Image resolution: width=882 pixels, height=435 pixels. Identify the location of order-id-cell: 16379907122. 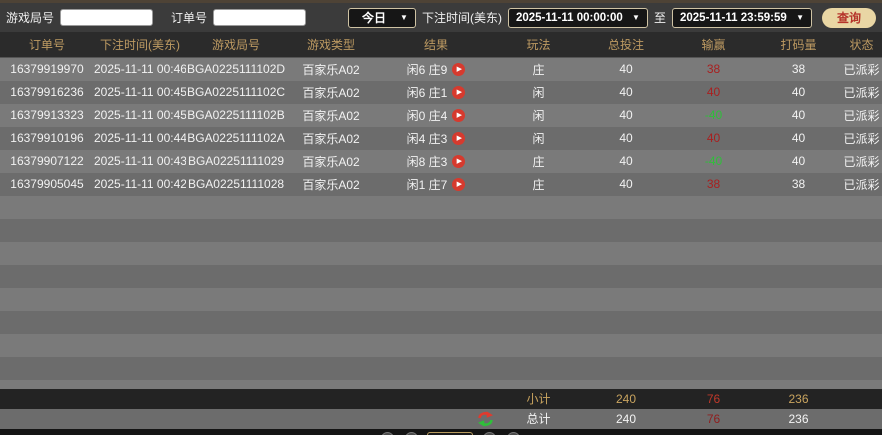
(47, 161).